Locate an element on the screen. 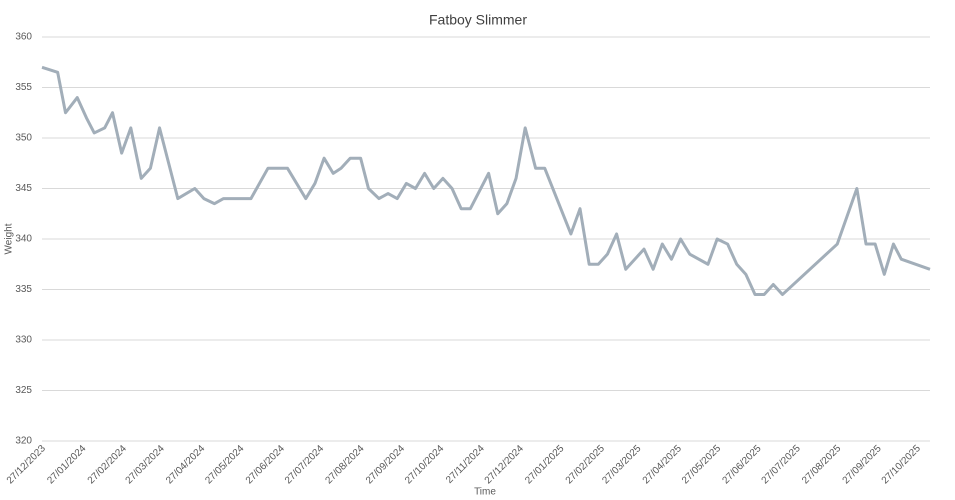 This screenshot has height=500, width=955. x-tick-label: 27/11/2024 is located at coordinates (465, 464).